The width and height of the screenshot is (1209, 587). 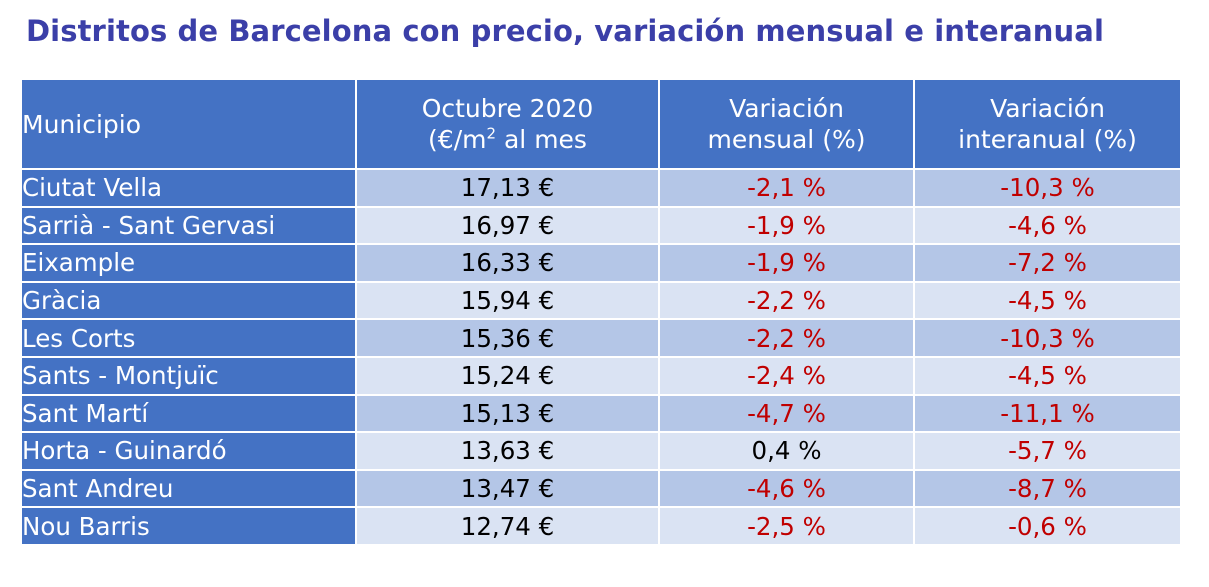 What do you see at coordinates (508, 124) in the screenshot?
I see `header-precio: Octubre 2020 (€/m2 al mes` at bounding box center [508, 124].